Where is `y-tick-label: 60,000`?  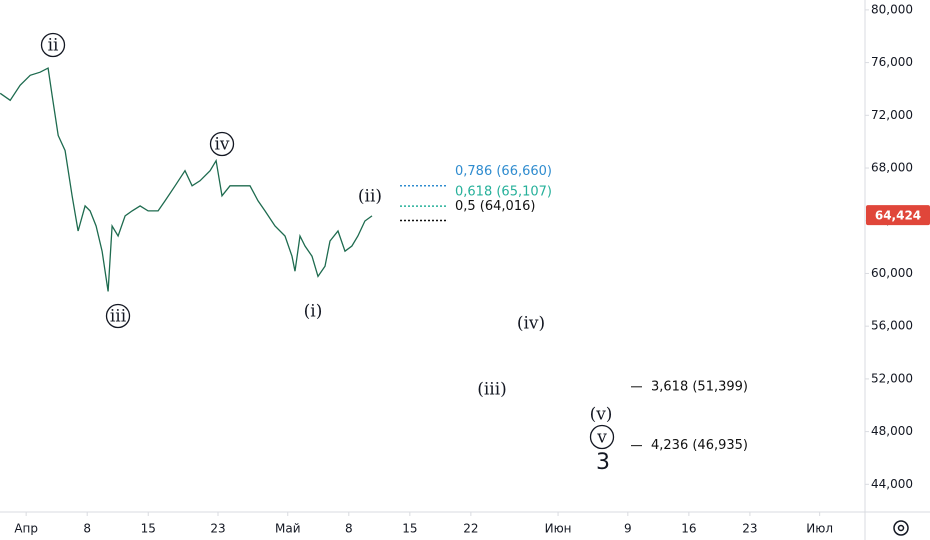 y-tick-label: 60,000 is located at coordinates (892, 273).